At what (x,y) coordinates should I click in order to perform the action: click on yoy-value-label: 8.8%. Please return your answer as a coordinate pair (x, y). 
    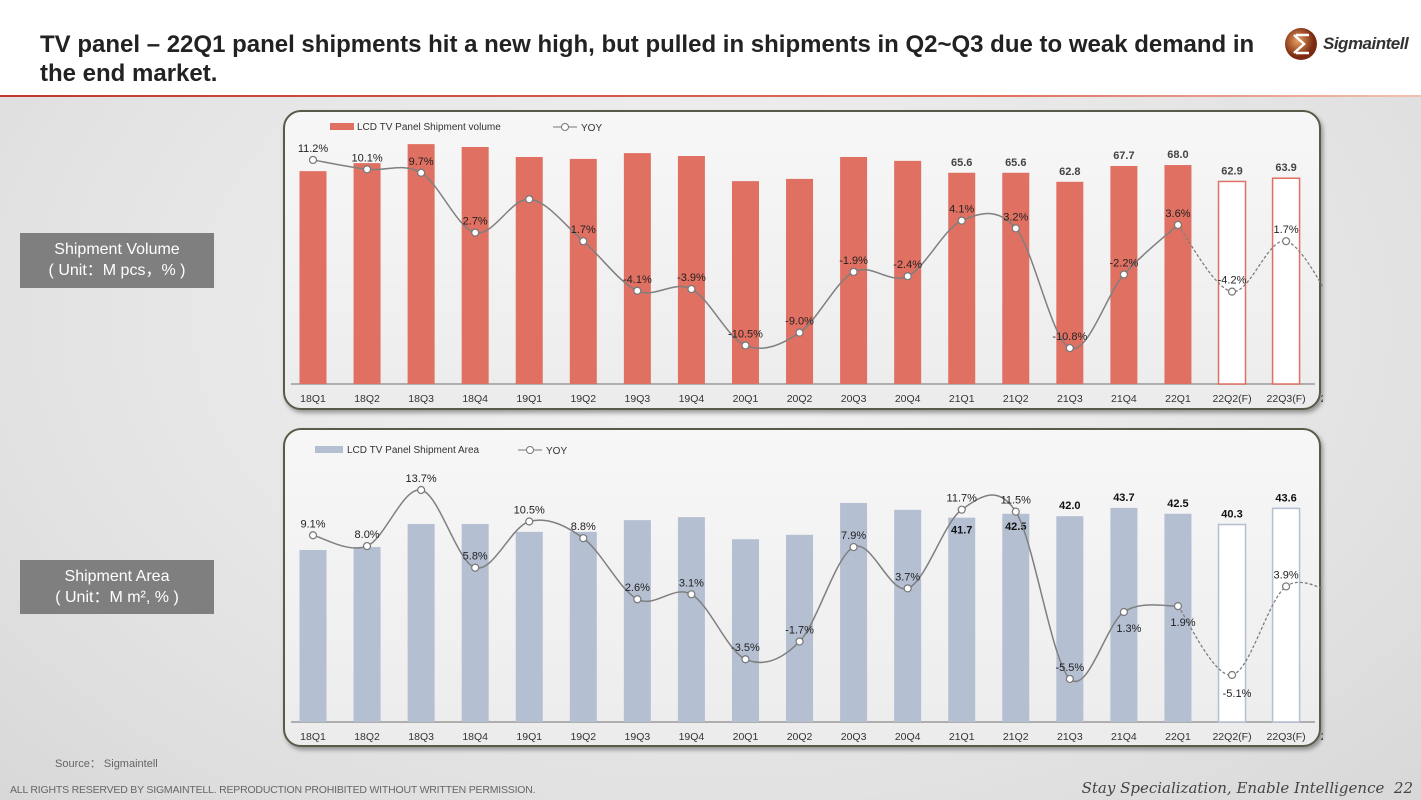
    Looking at the image, I should click on (583, 527).